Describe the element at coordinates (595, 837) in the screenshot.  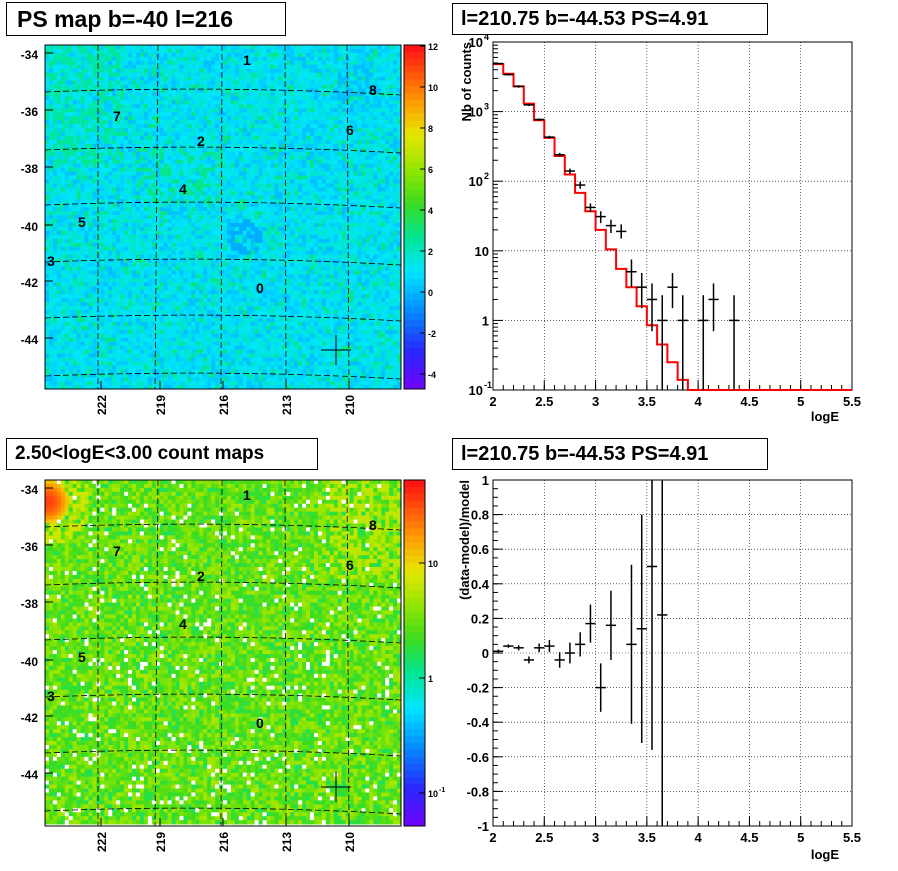
I see `x-tick-label: 3` at that location.